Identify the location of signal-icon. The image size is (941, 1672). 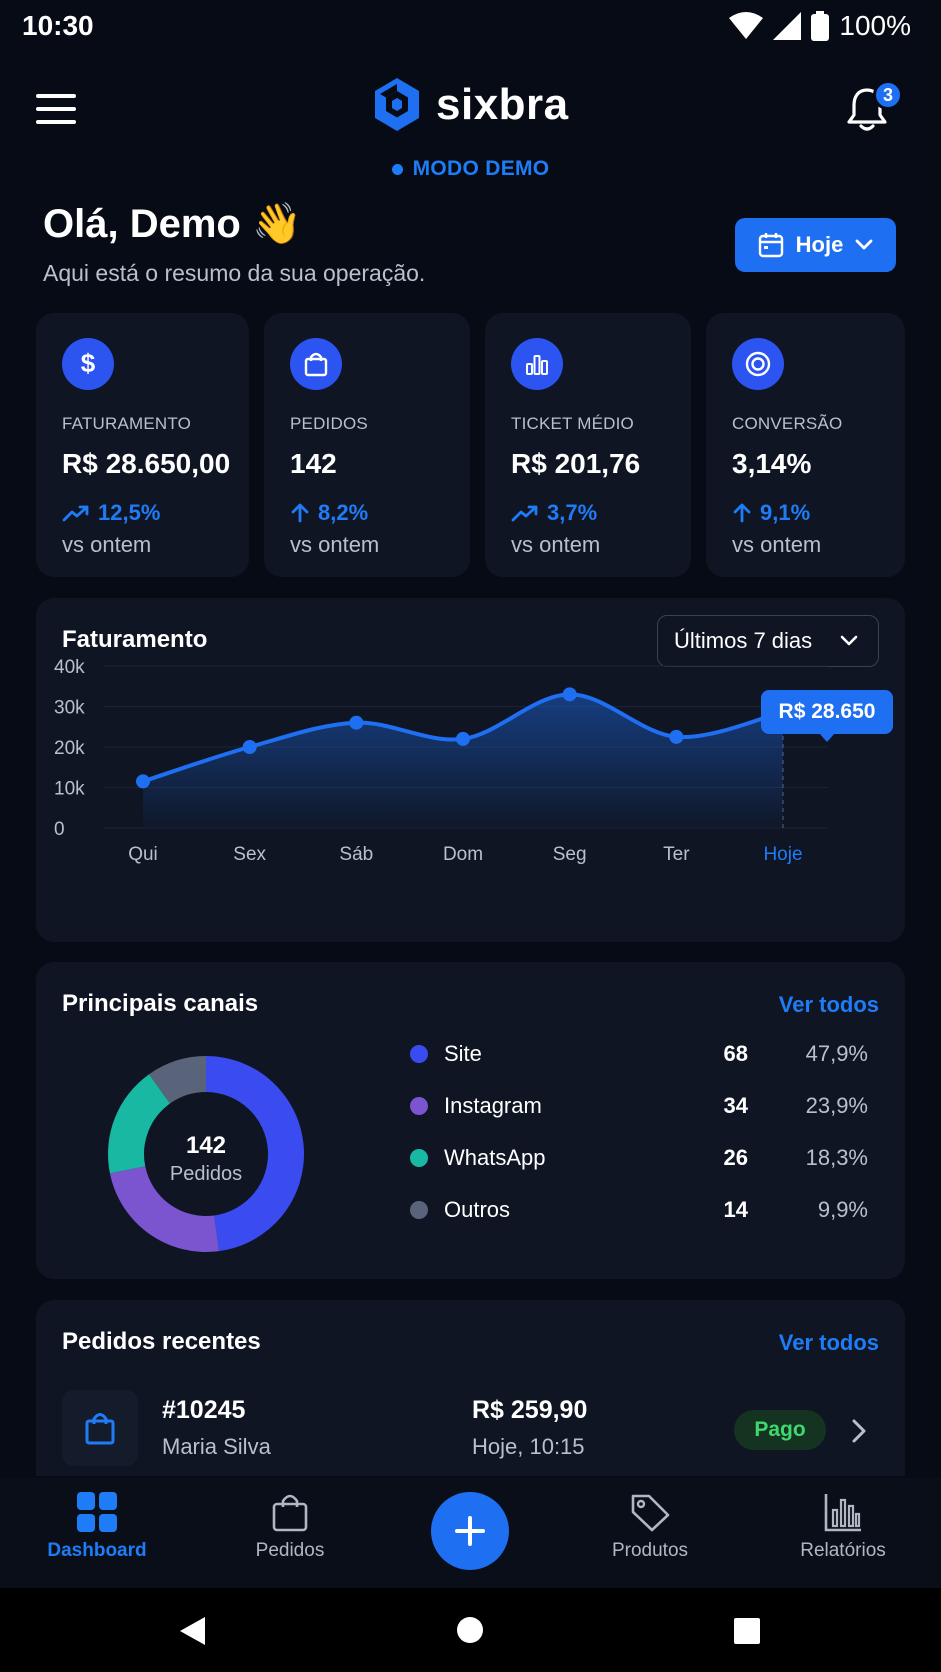
(787, 26).